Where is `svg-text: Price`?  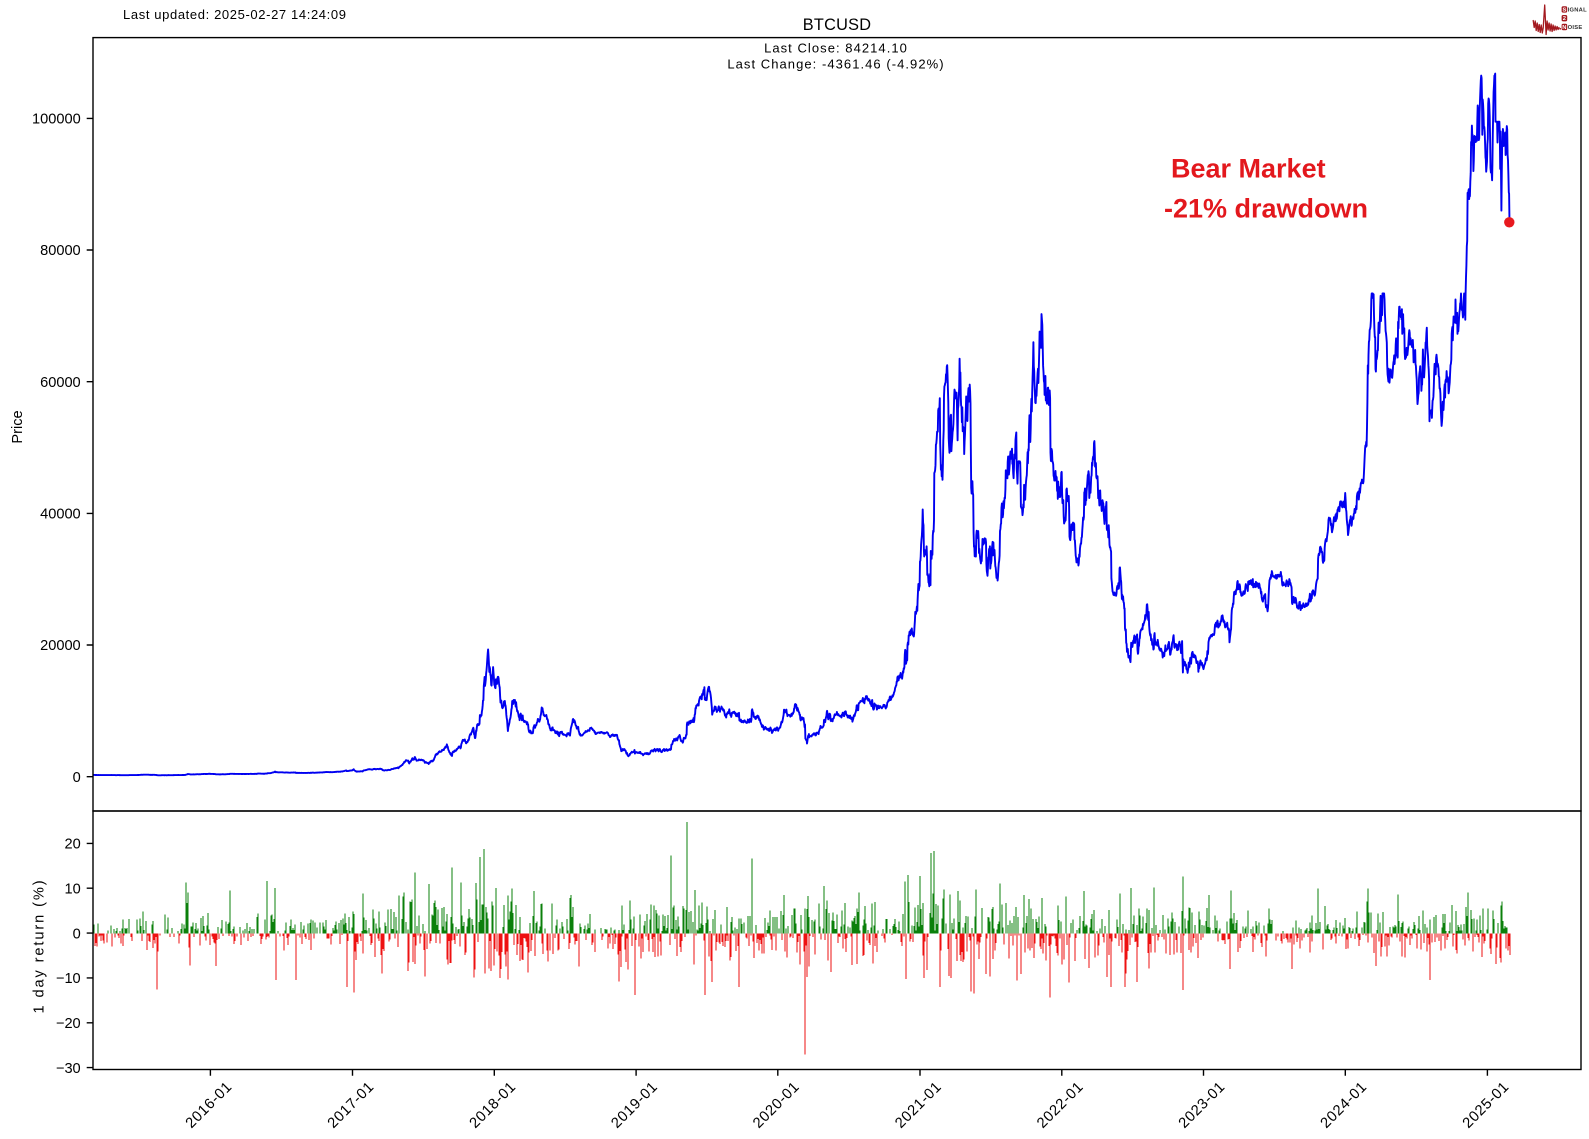
svg-text: Price is located at coordinates (18, 426).